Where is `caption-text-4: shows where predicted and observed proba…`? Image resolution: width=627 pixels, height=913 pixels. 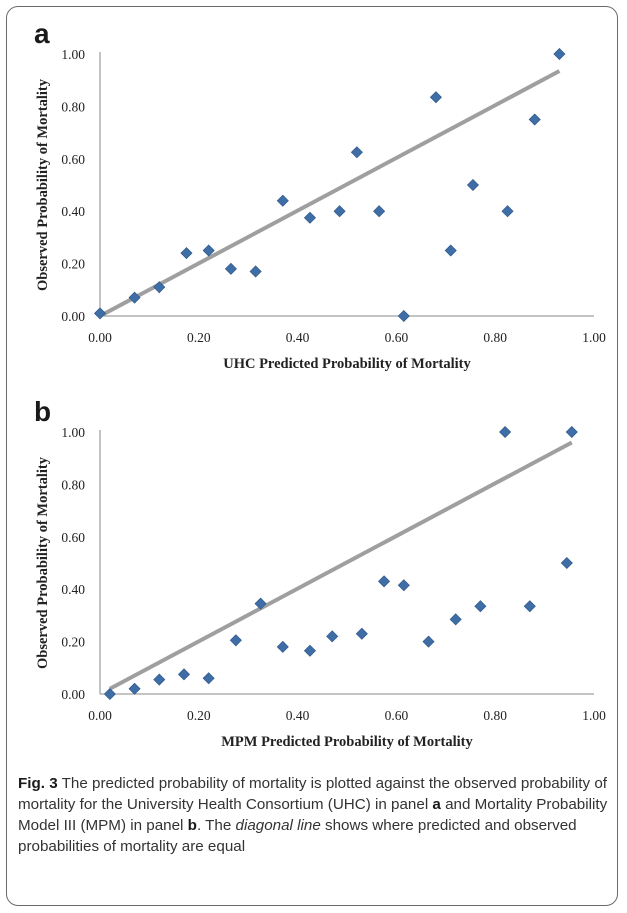 caption-text-4: shows where predicted and observed proba… is located at coordinates (297, 836).